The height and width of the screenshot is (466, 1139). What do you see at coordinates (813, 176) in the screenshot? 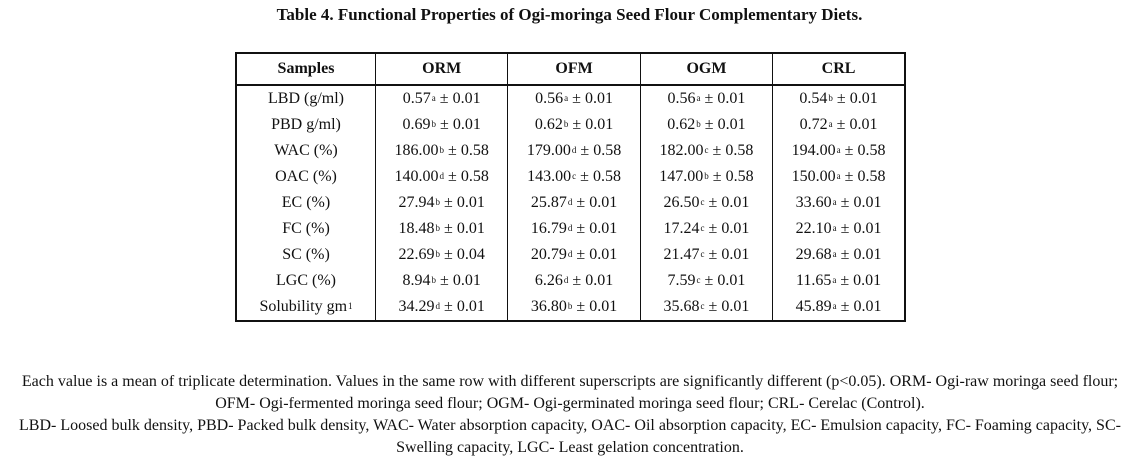
I see `mean-value: 150.00` at bounding box center [813, 176].